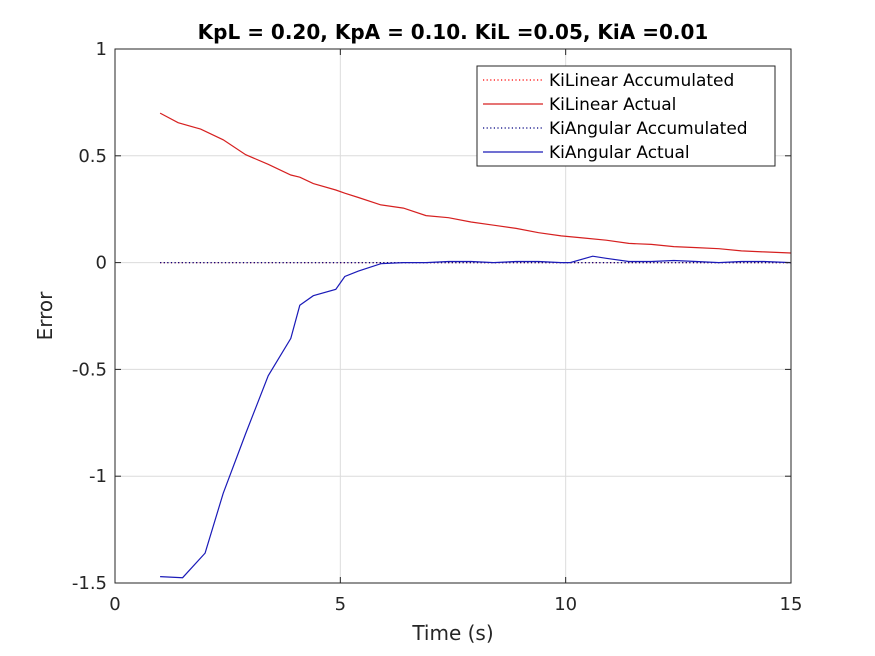  What do you see at coordinates (89, 369) in the screenshot?
I see `y-tick-label: -0.5` at bounding box center [89, 369].